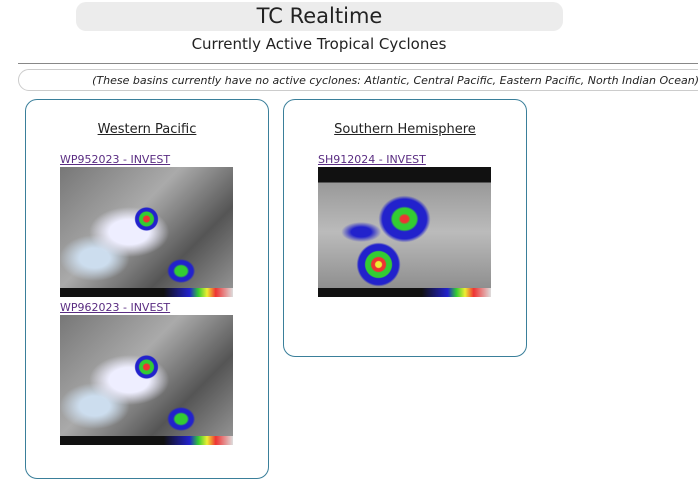 The image size is (698, 479). I want to click on basin-title: Western Pacific, so click(147, 129).